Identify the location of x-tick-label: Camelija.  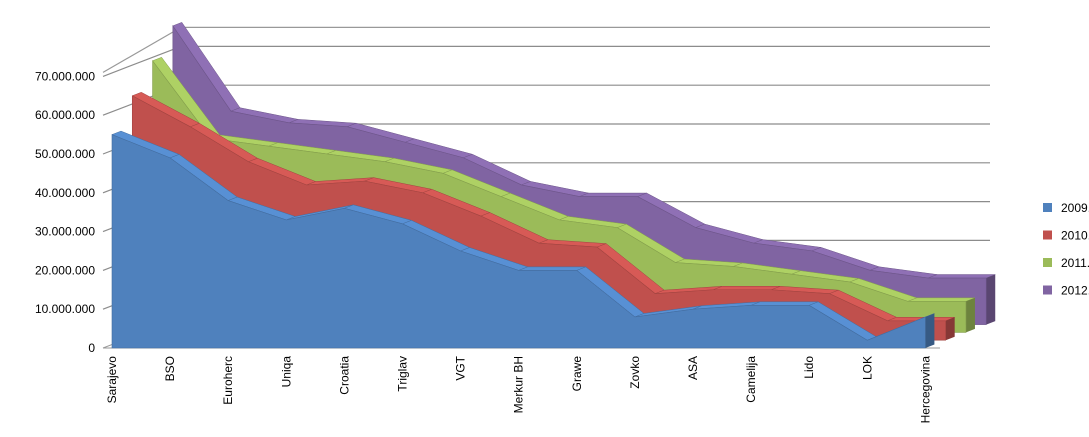
(751, 379).